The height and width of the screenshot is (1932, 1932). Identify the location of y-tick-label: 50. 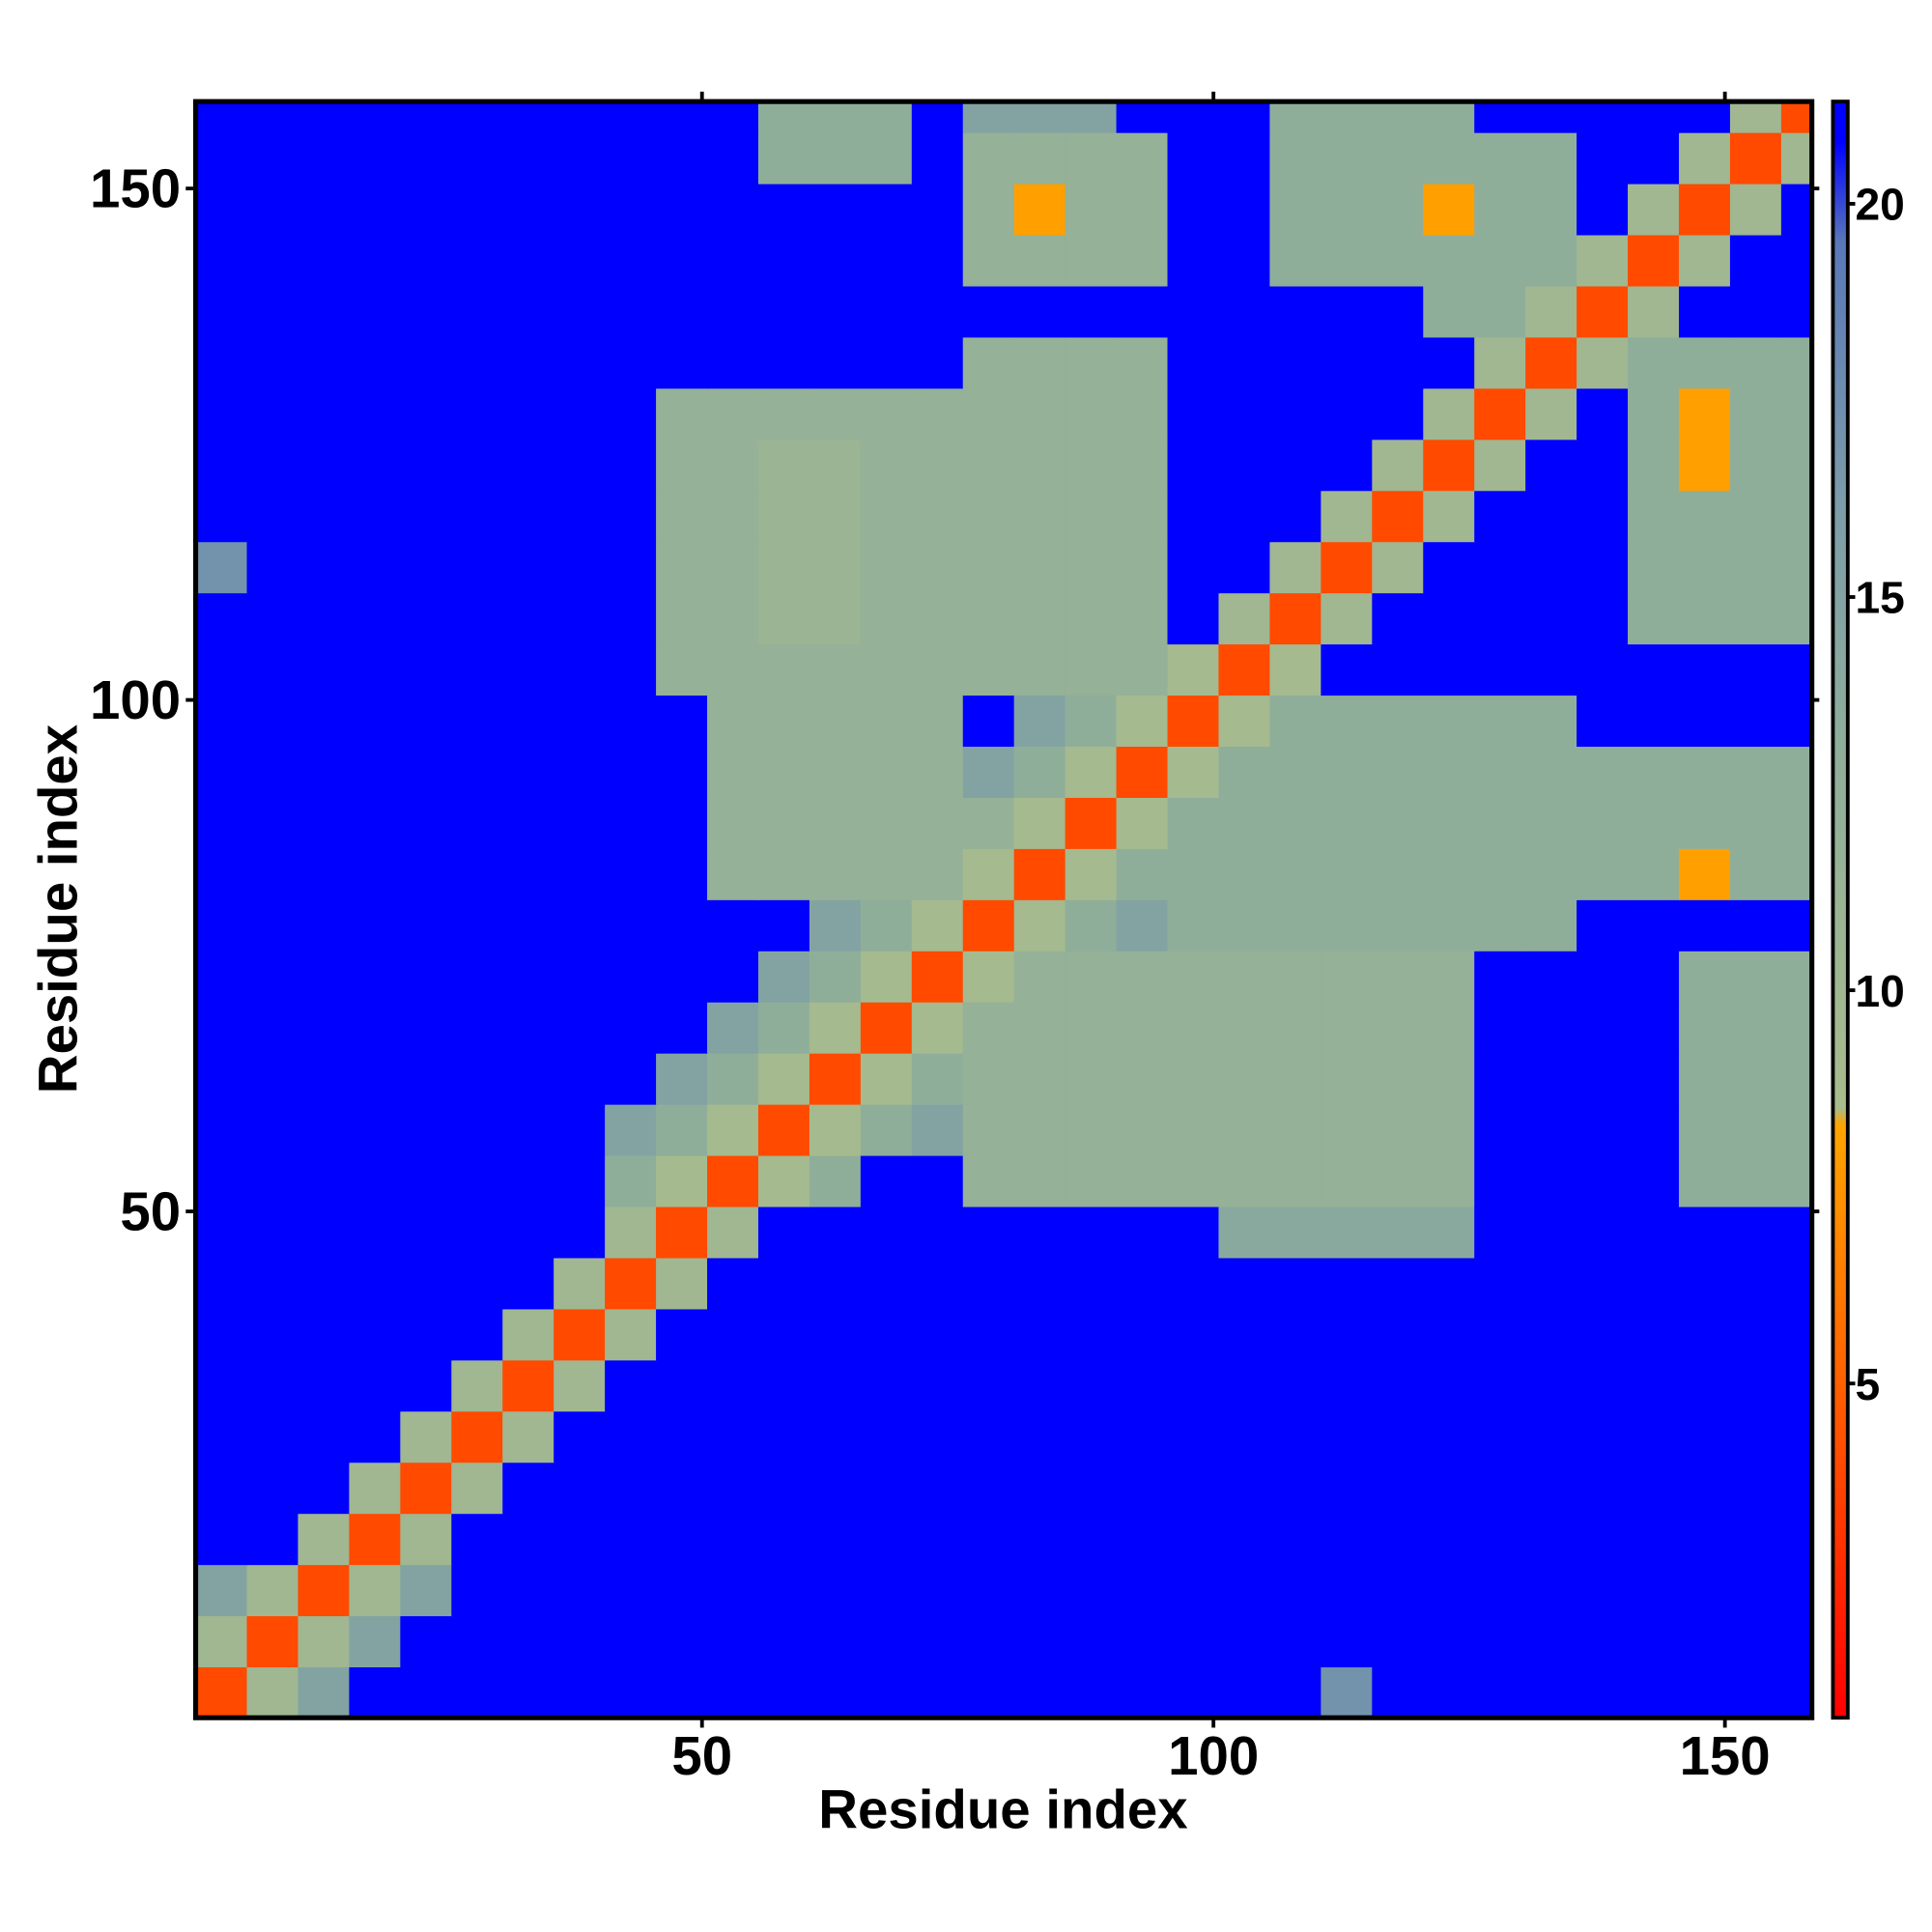
(150, 1210).